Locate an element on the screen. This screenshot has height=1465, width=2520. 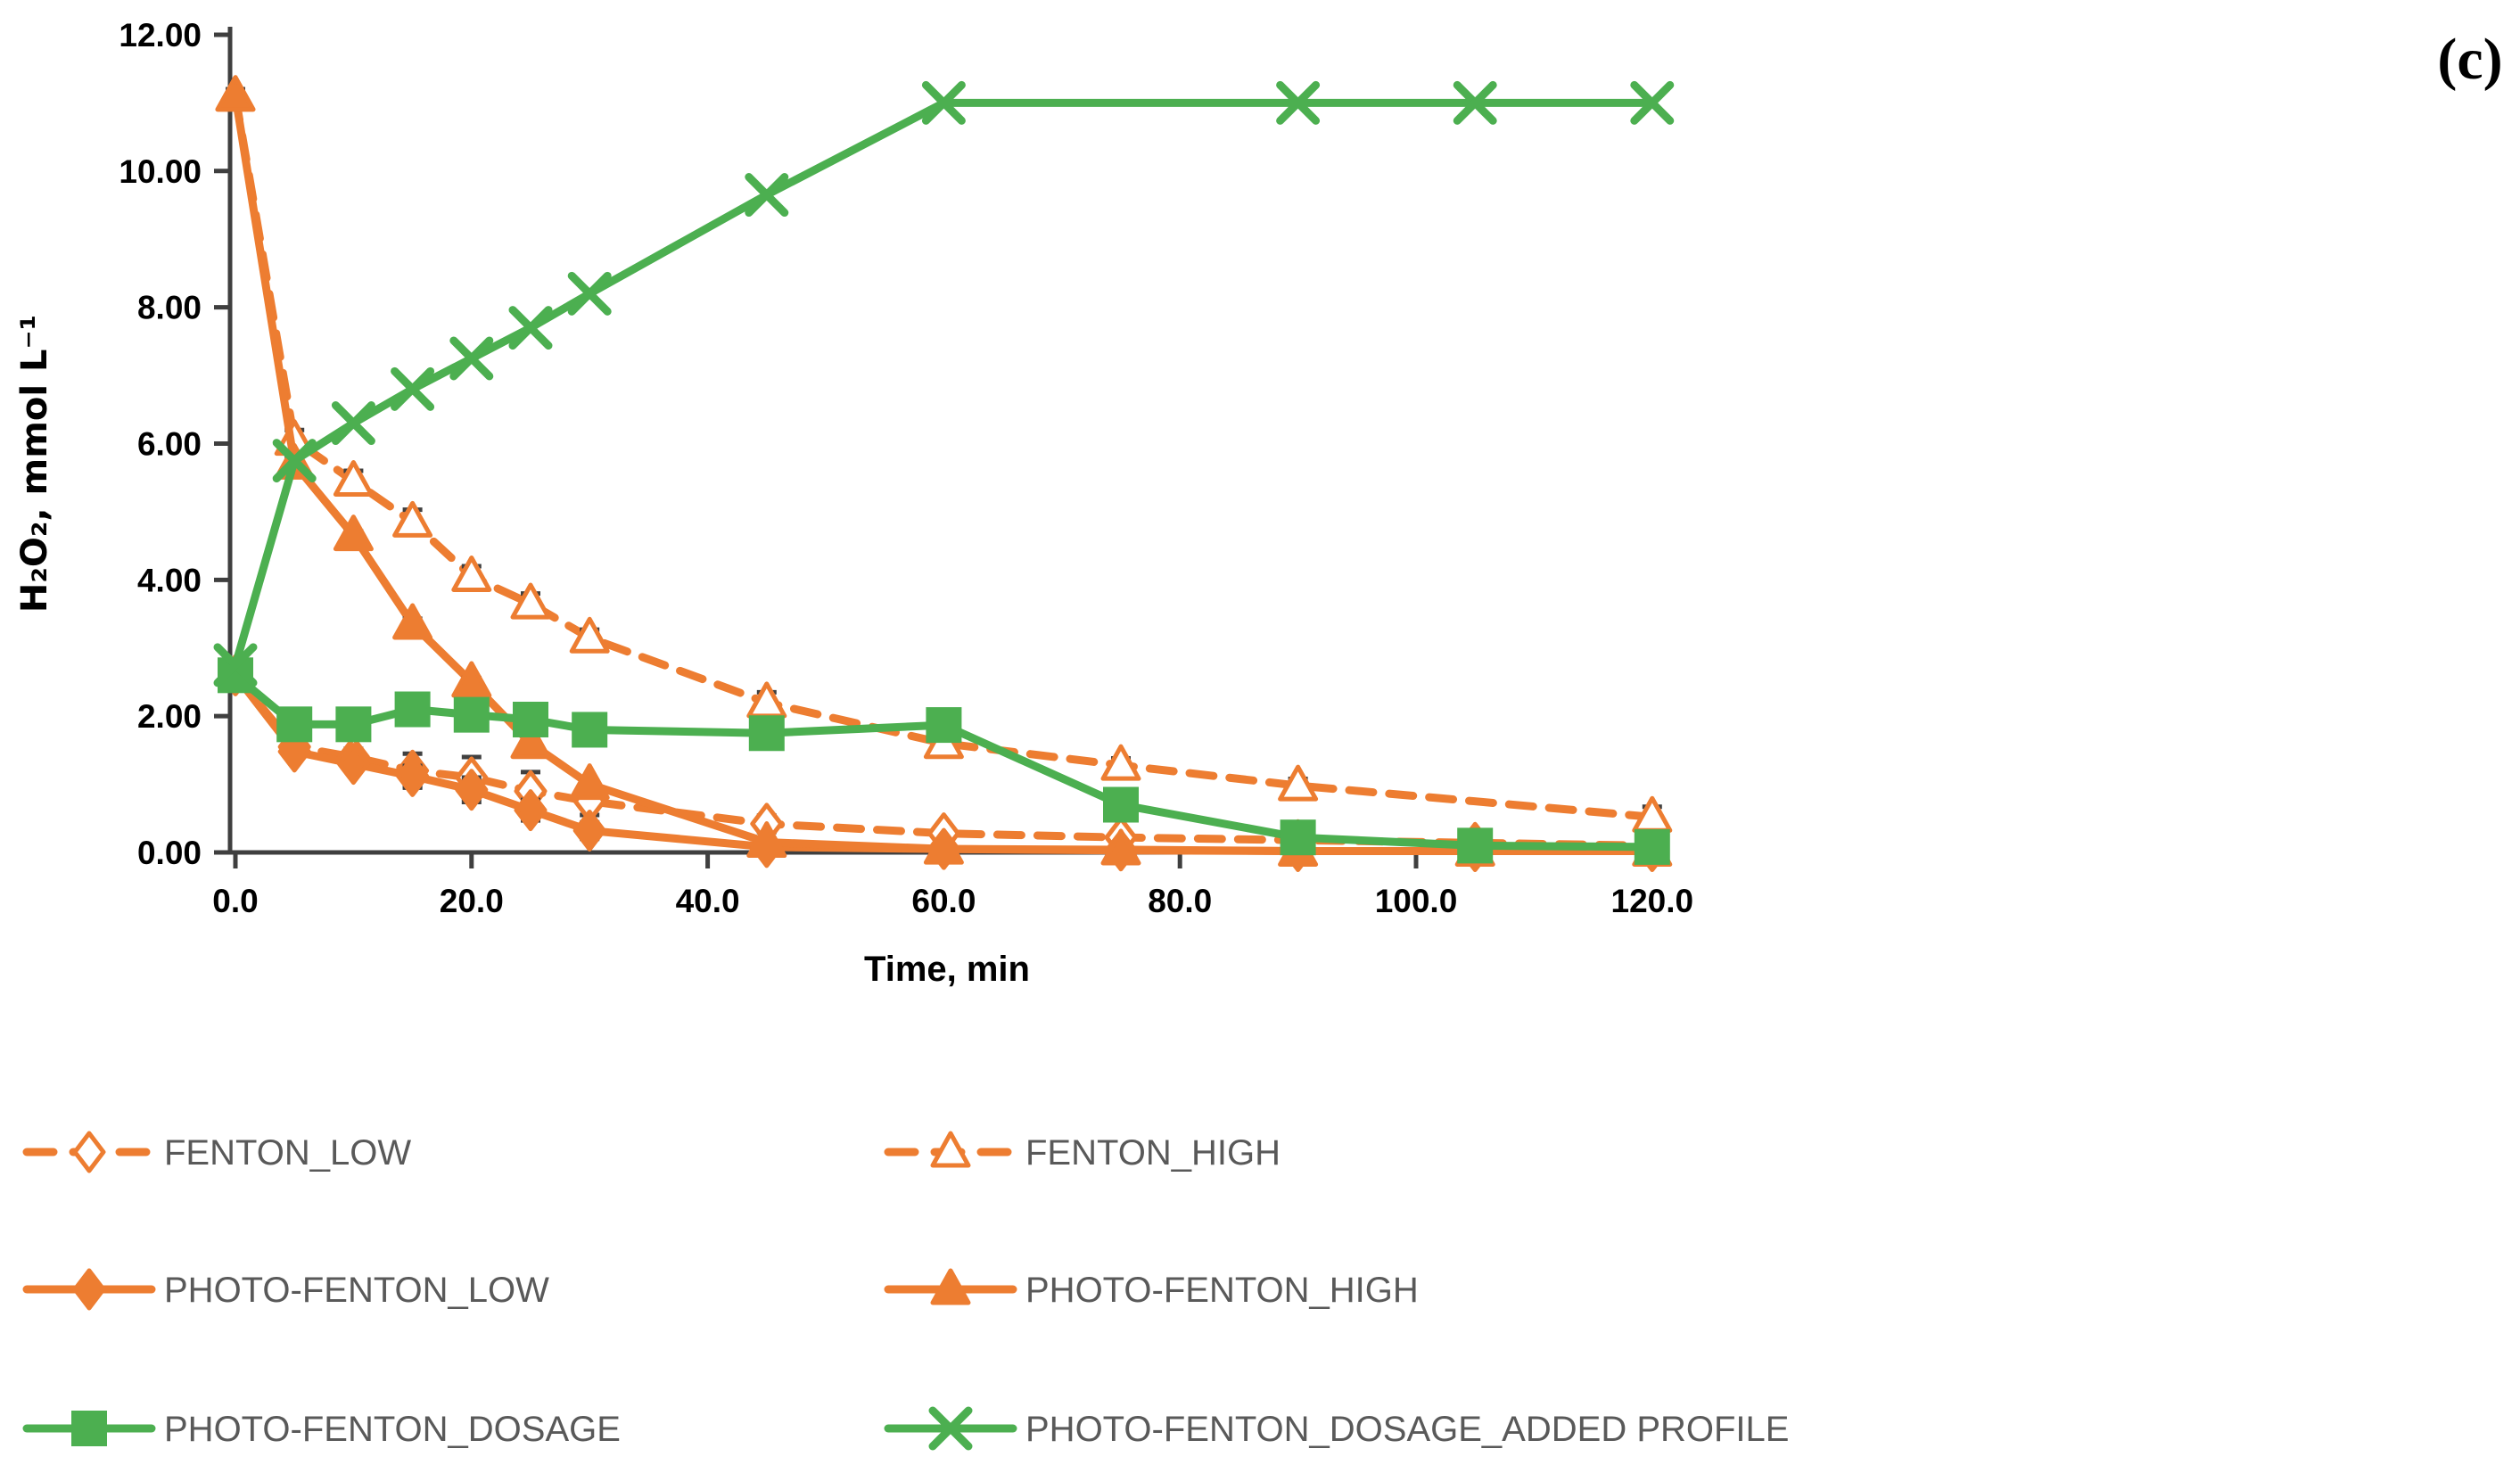
y-tick-label: 10.00 is located at coordinates (161, 171).